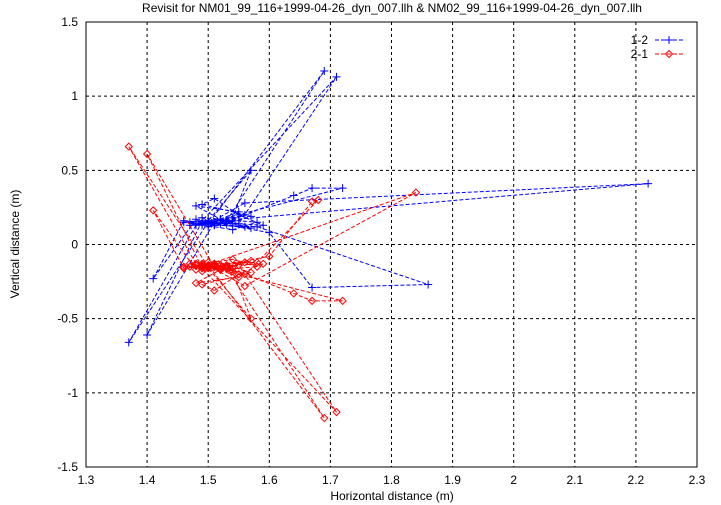  I want to click on x-tick-label: 1.9, so click(452, 480).